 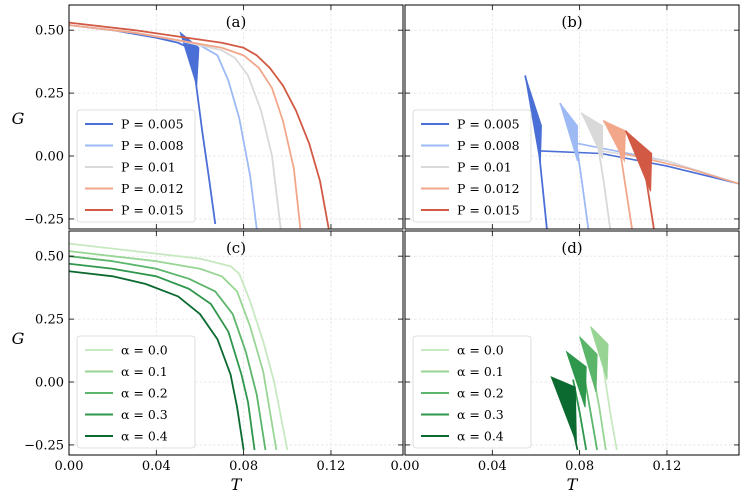 I want to click on panel-label: (c), so click(x=236, y=248).